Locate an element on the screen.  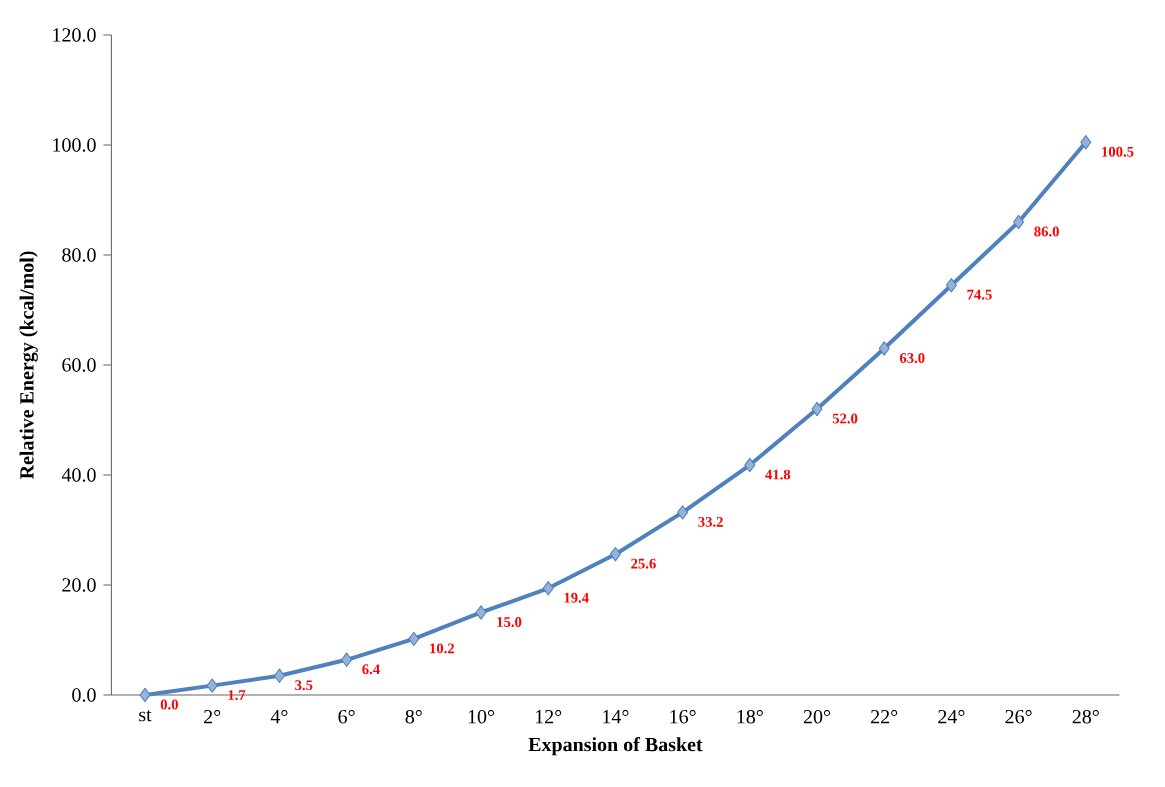
y-tick-label: 80.0 is located at coordinates (79, 255).